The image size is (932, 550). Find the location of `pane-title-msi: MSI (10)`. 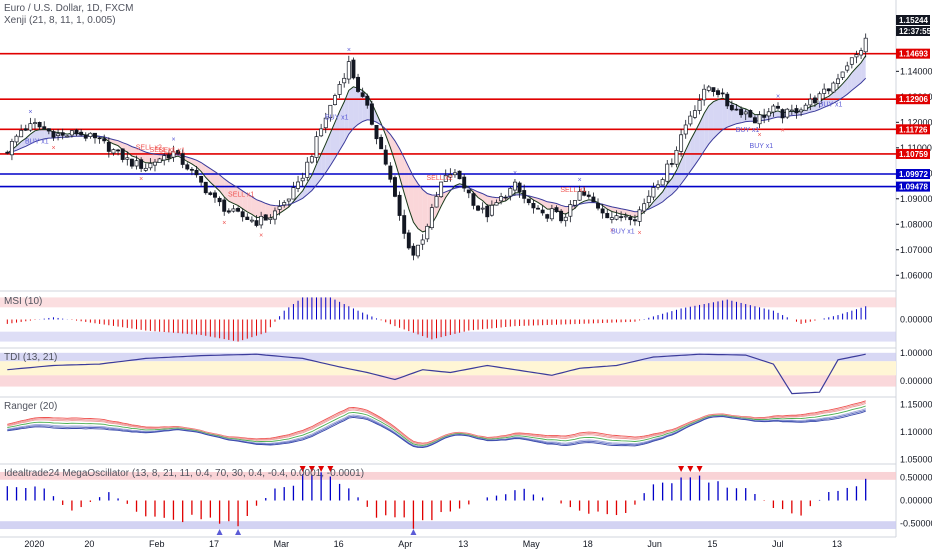

pane-title-msi: MSI (10) is located at coordinates (23, 301).